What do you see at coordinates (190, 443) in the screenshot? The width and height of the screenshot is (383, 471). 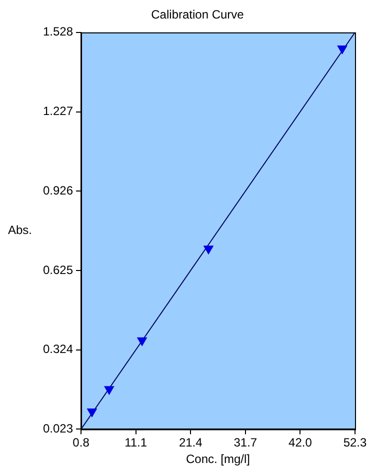 I see `x-tick-label: 21.4` at bounding box center [190, 443].